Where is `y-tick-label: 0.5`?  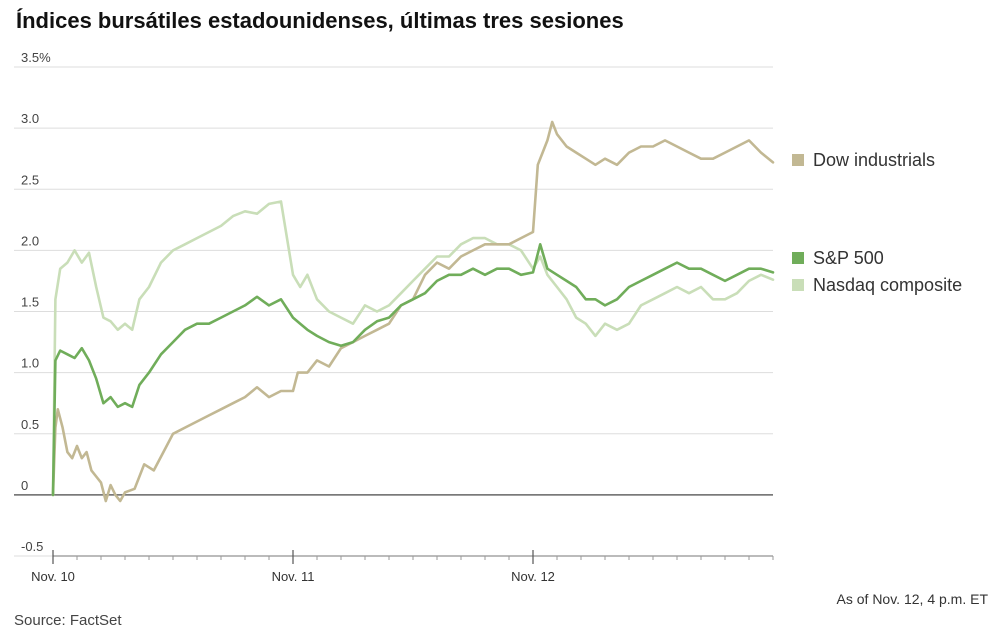 y-tick-label: 0.5 is located at coordinates (30, 424).